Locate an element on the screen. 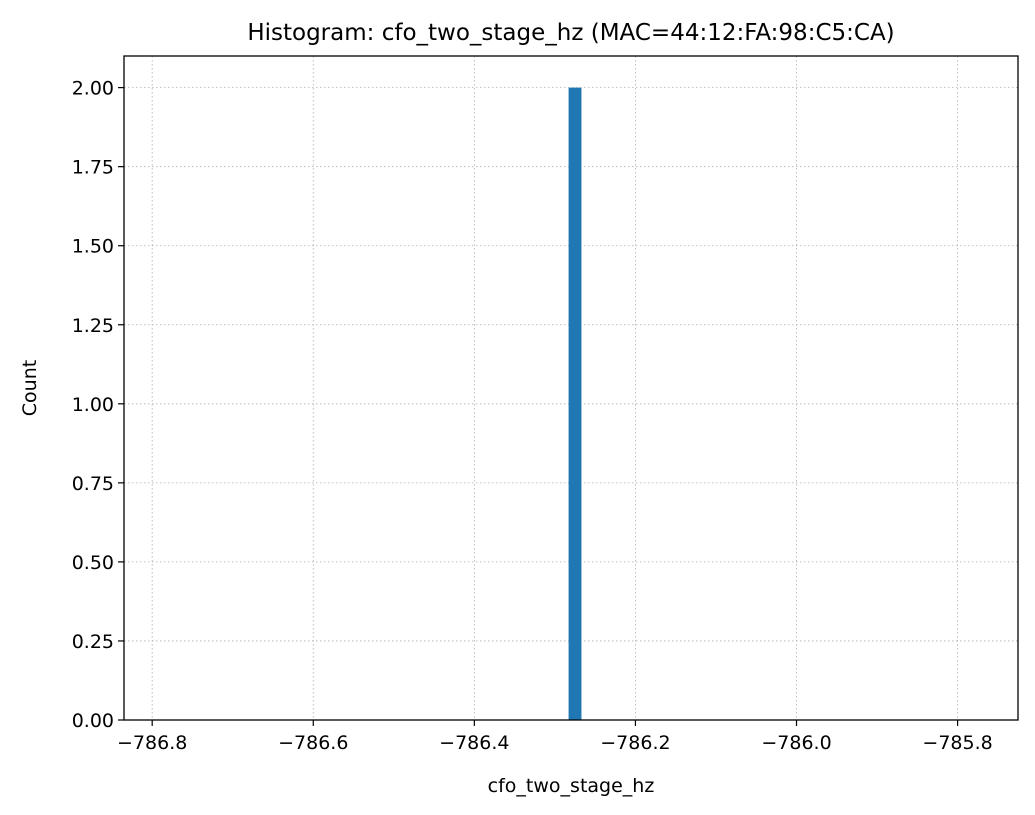  x-tick-label: −786.6 is located at coordinates (313, 743).